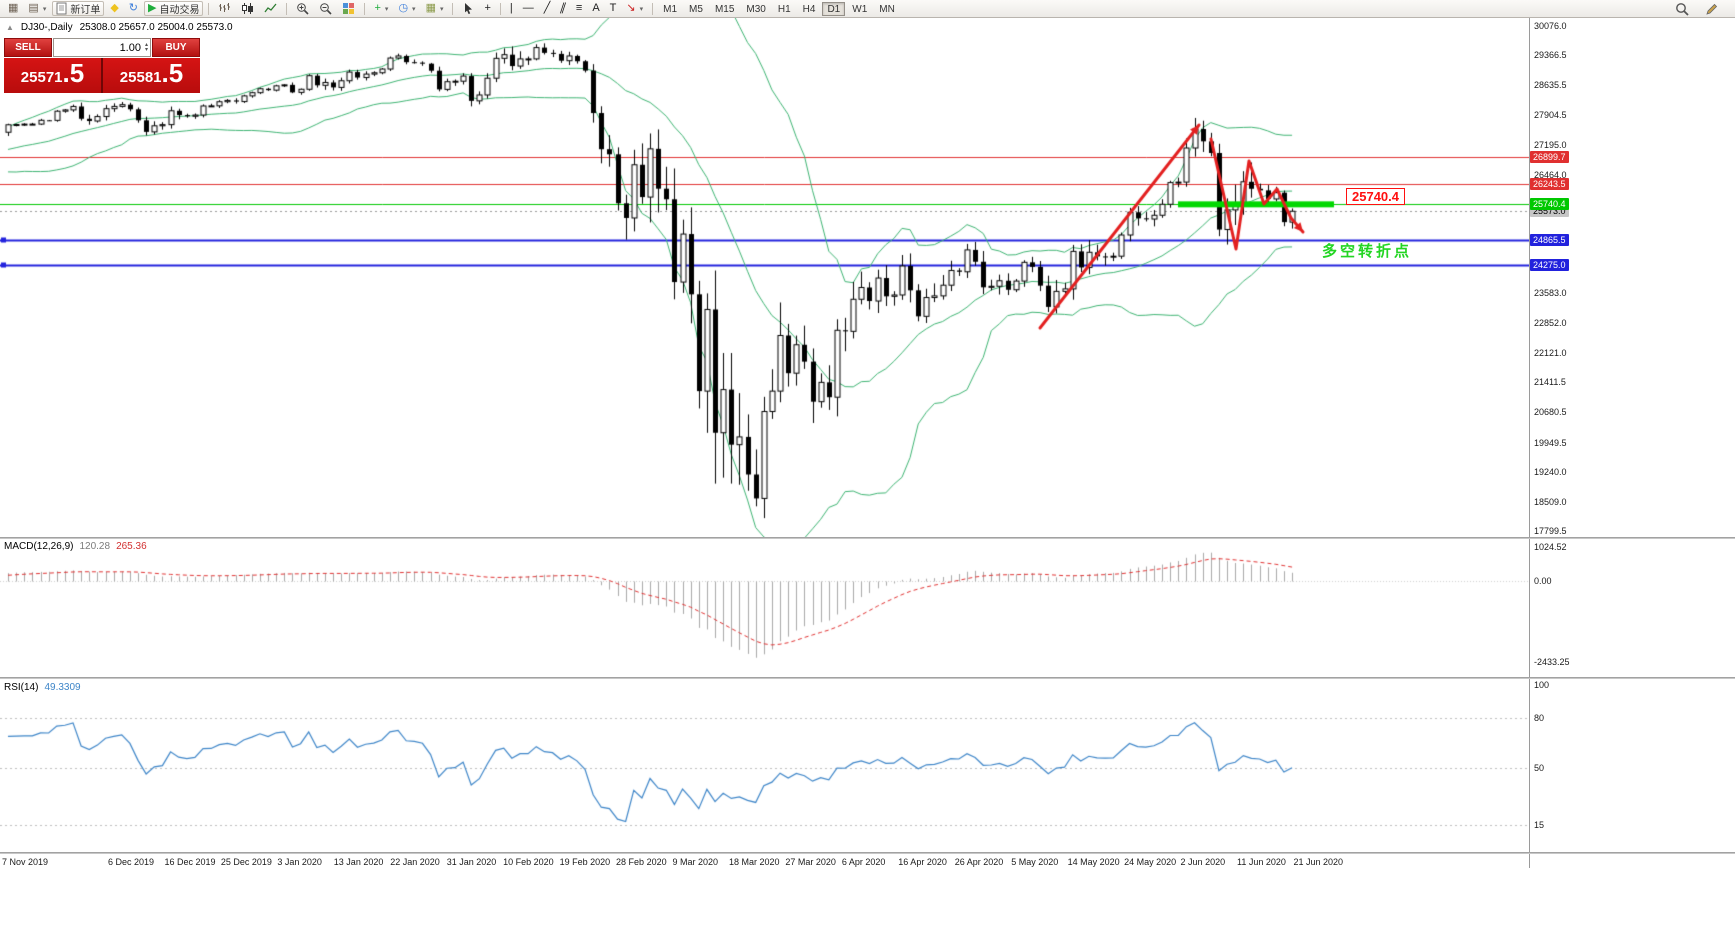  I want to click on sell-button: SELL, so click(28, 47).